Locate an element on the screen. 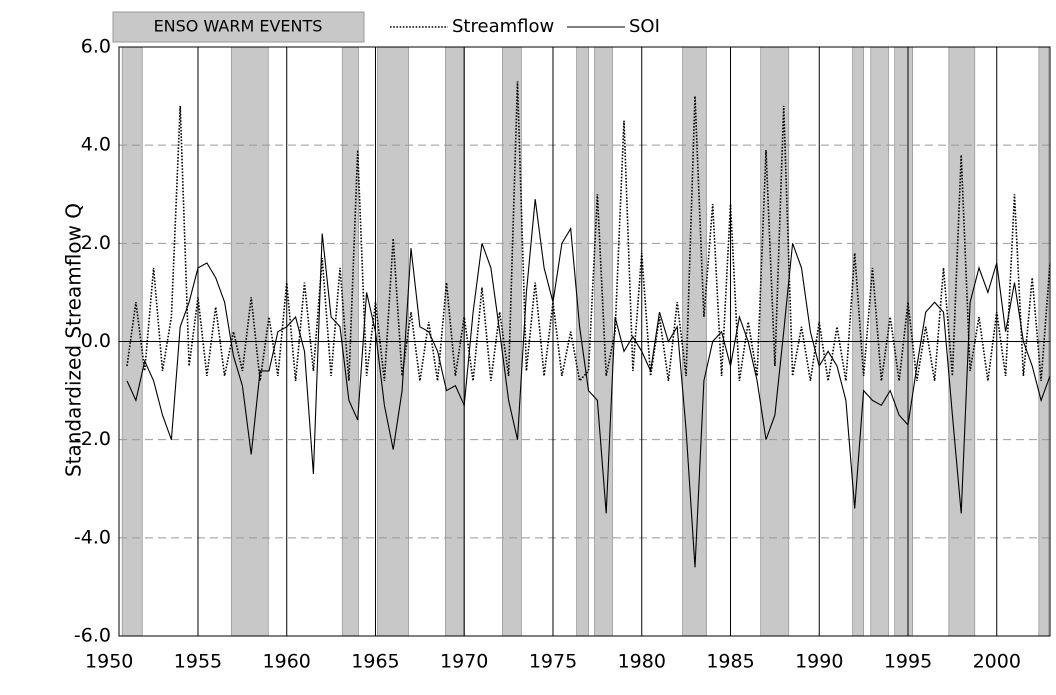 The width and height of the screenshot is (1056, 695). y-tick-label: 6.0 is located at coordinates (96, 47).